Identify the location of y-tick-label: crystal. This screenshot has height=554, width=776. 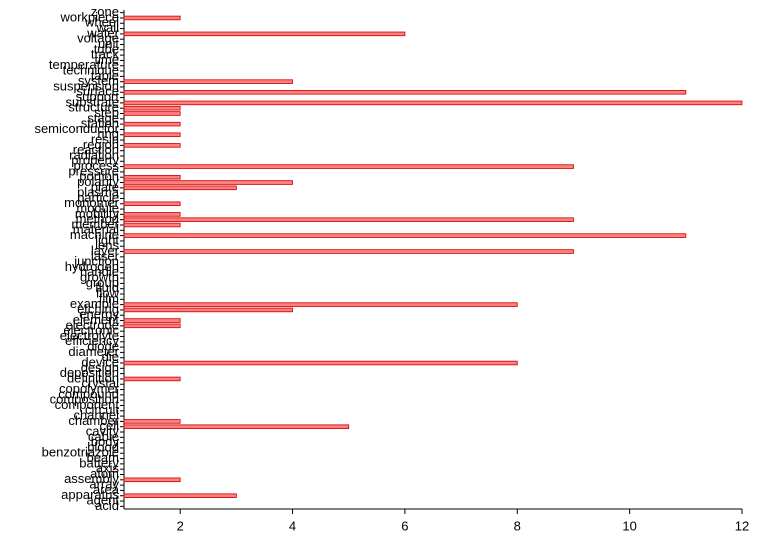
(100, 383).